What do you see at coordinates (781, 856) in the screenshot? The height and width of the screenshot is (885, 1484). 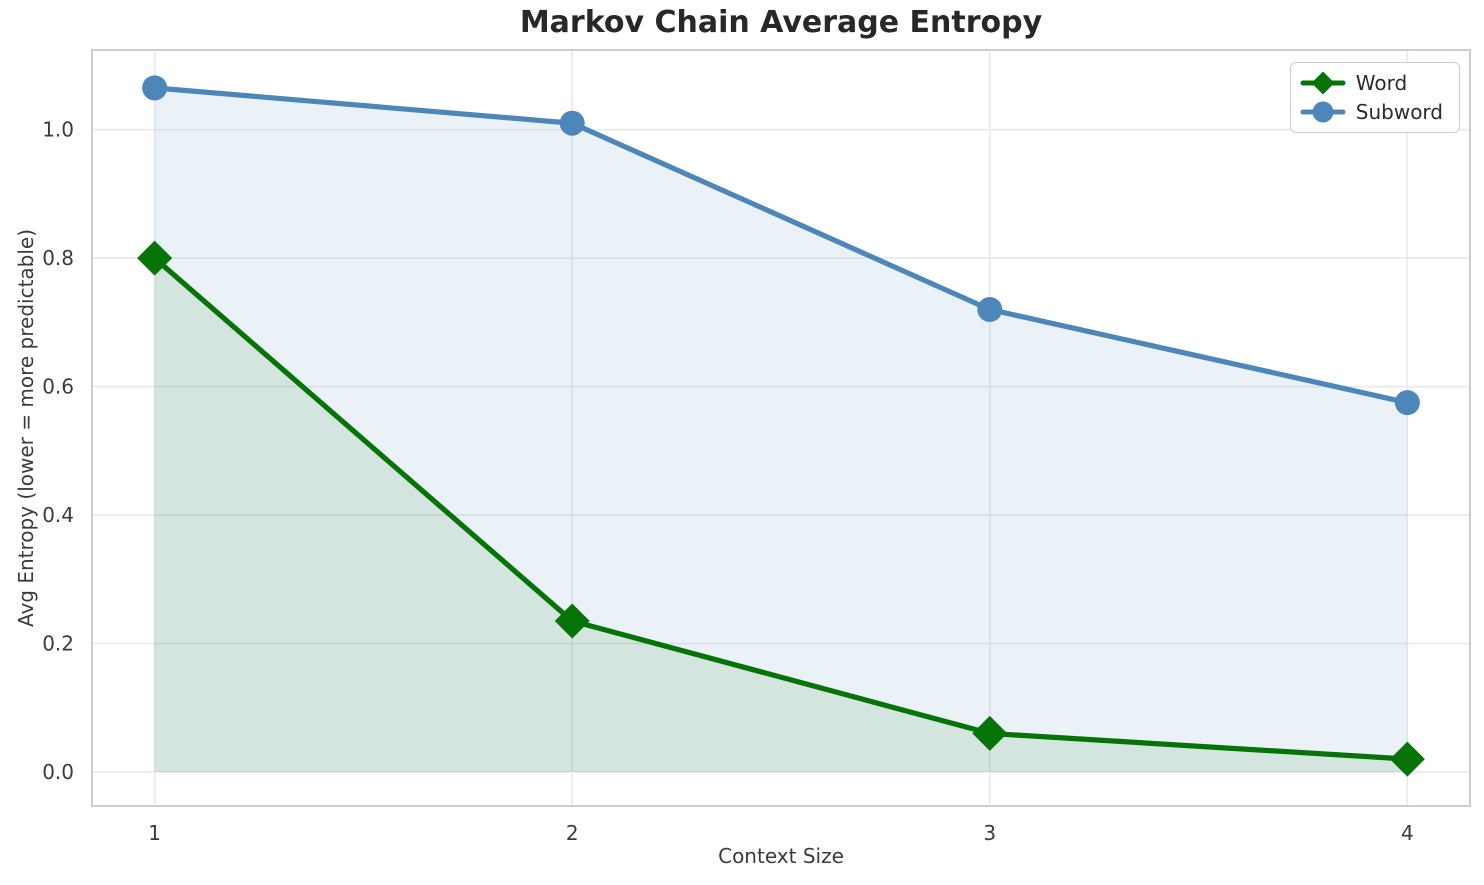 I see `x-axis-label: Context Size` at bounding box center [781, 856].